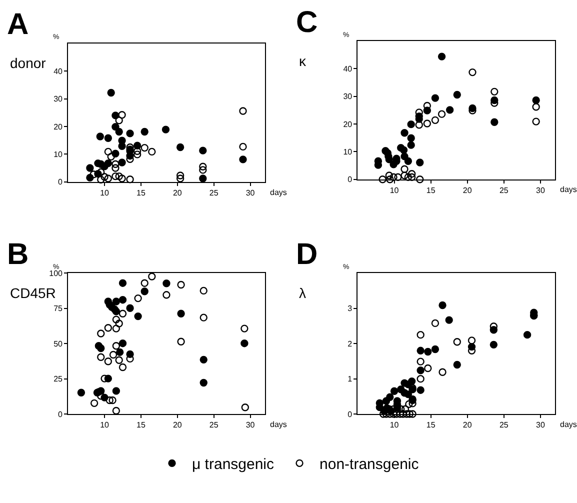 This screenshot has height=503, width=577. I want to click on y-tick-label: 1, so click(350, 379).